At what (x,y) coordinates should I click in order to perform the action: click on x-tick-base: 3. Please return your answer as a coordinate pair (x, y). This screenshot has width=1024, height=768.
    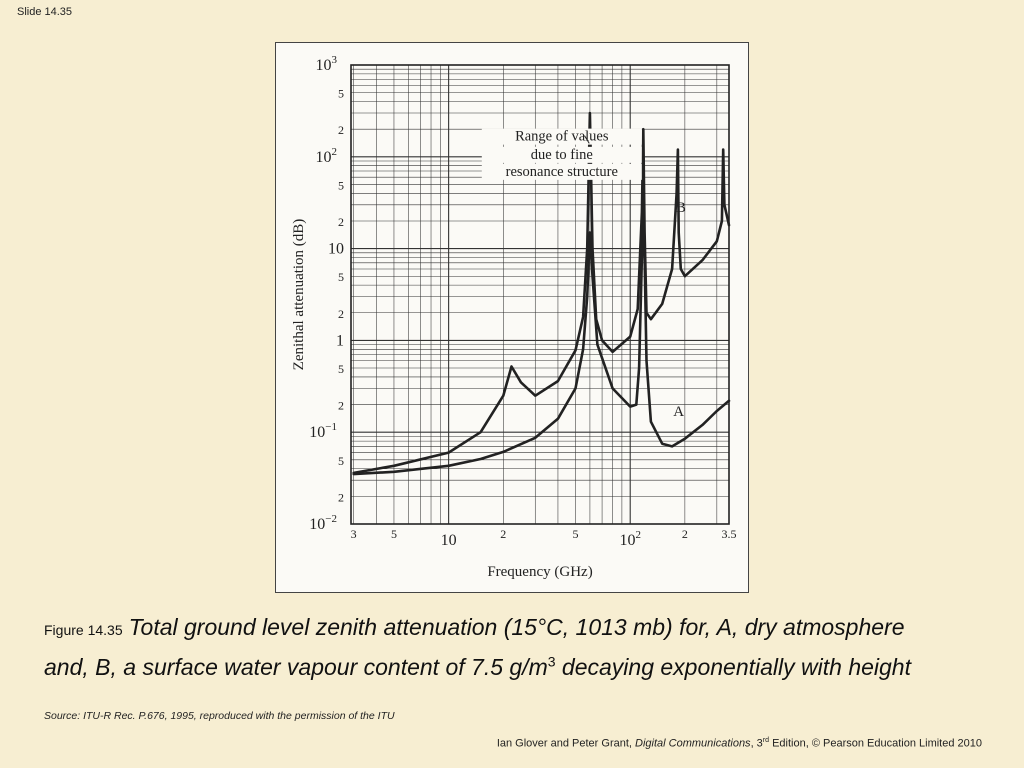
    Looking at the image, I should click on (354, 534).